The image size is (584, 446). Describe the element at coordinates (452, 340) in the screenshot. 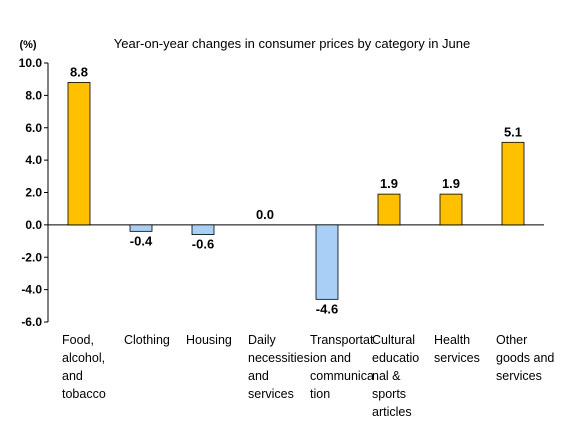

I see `category-label: Health` at that location.